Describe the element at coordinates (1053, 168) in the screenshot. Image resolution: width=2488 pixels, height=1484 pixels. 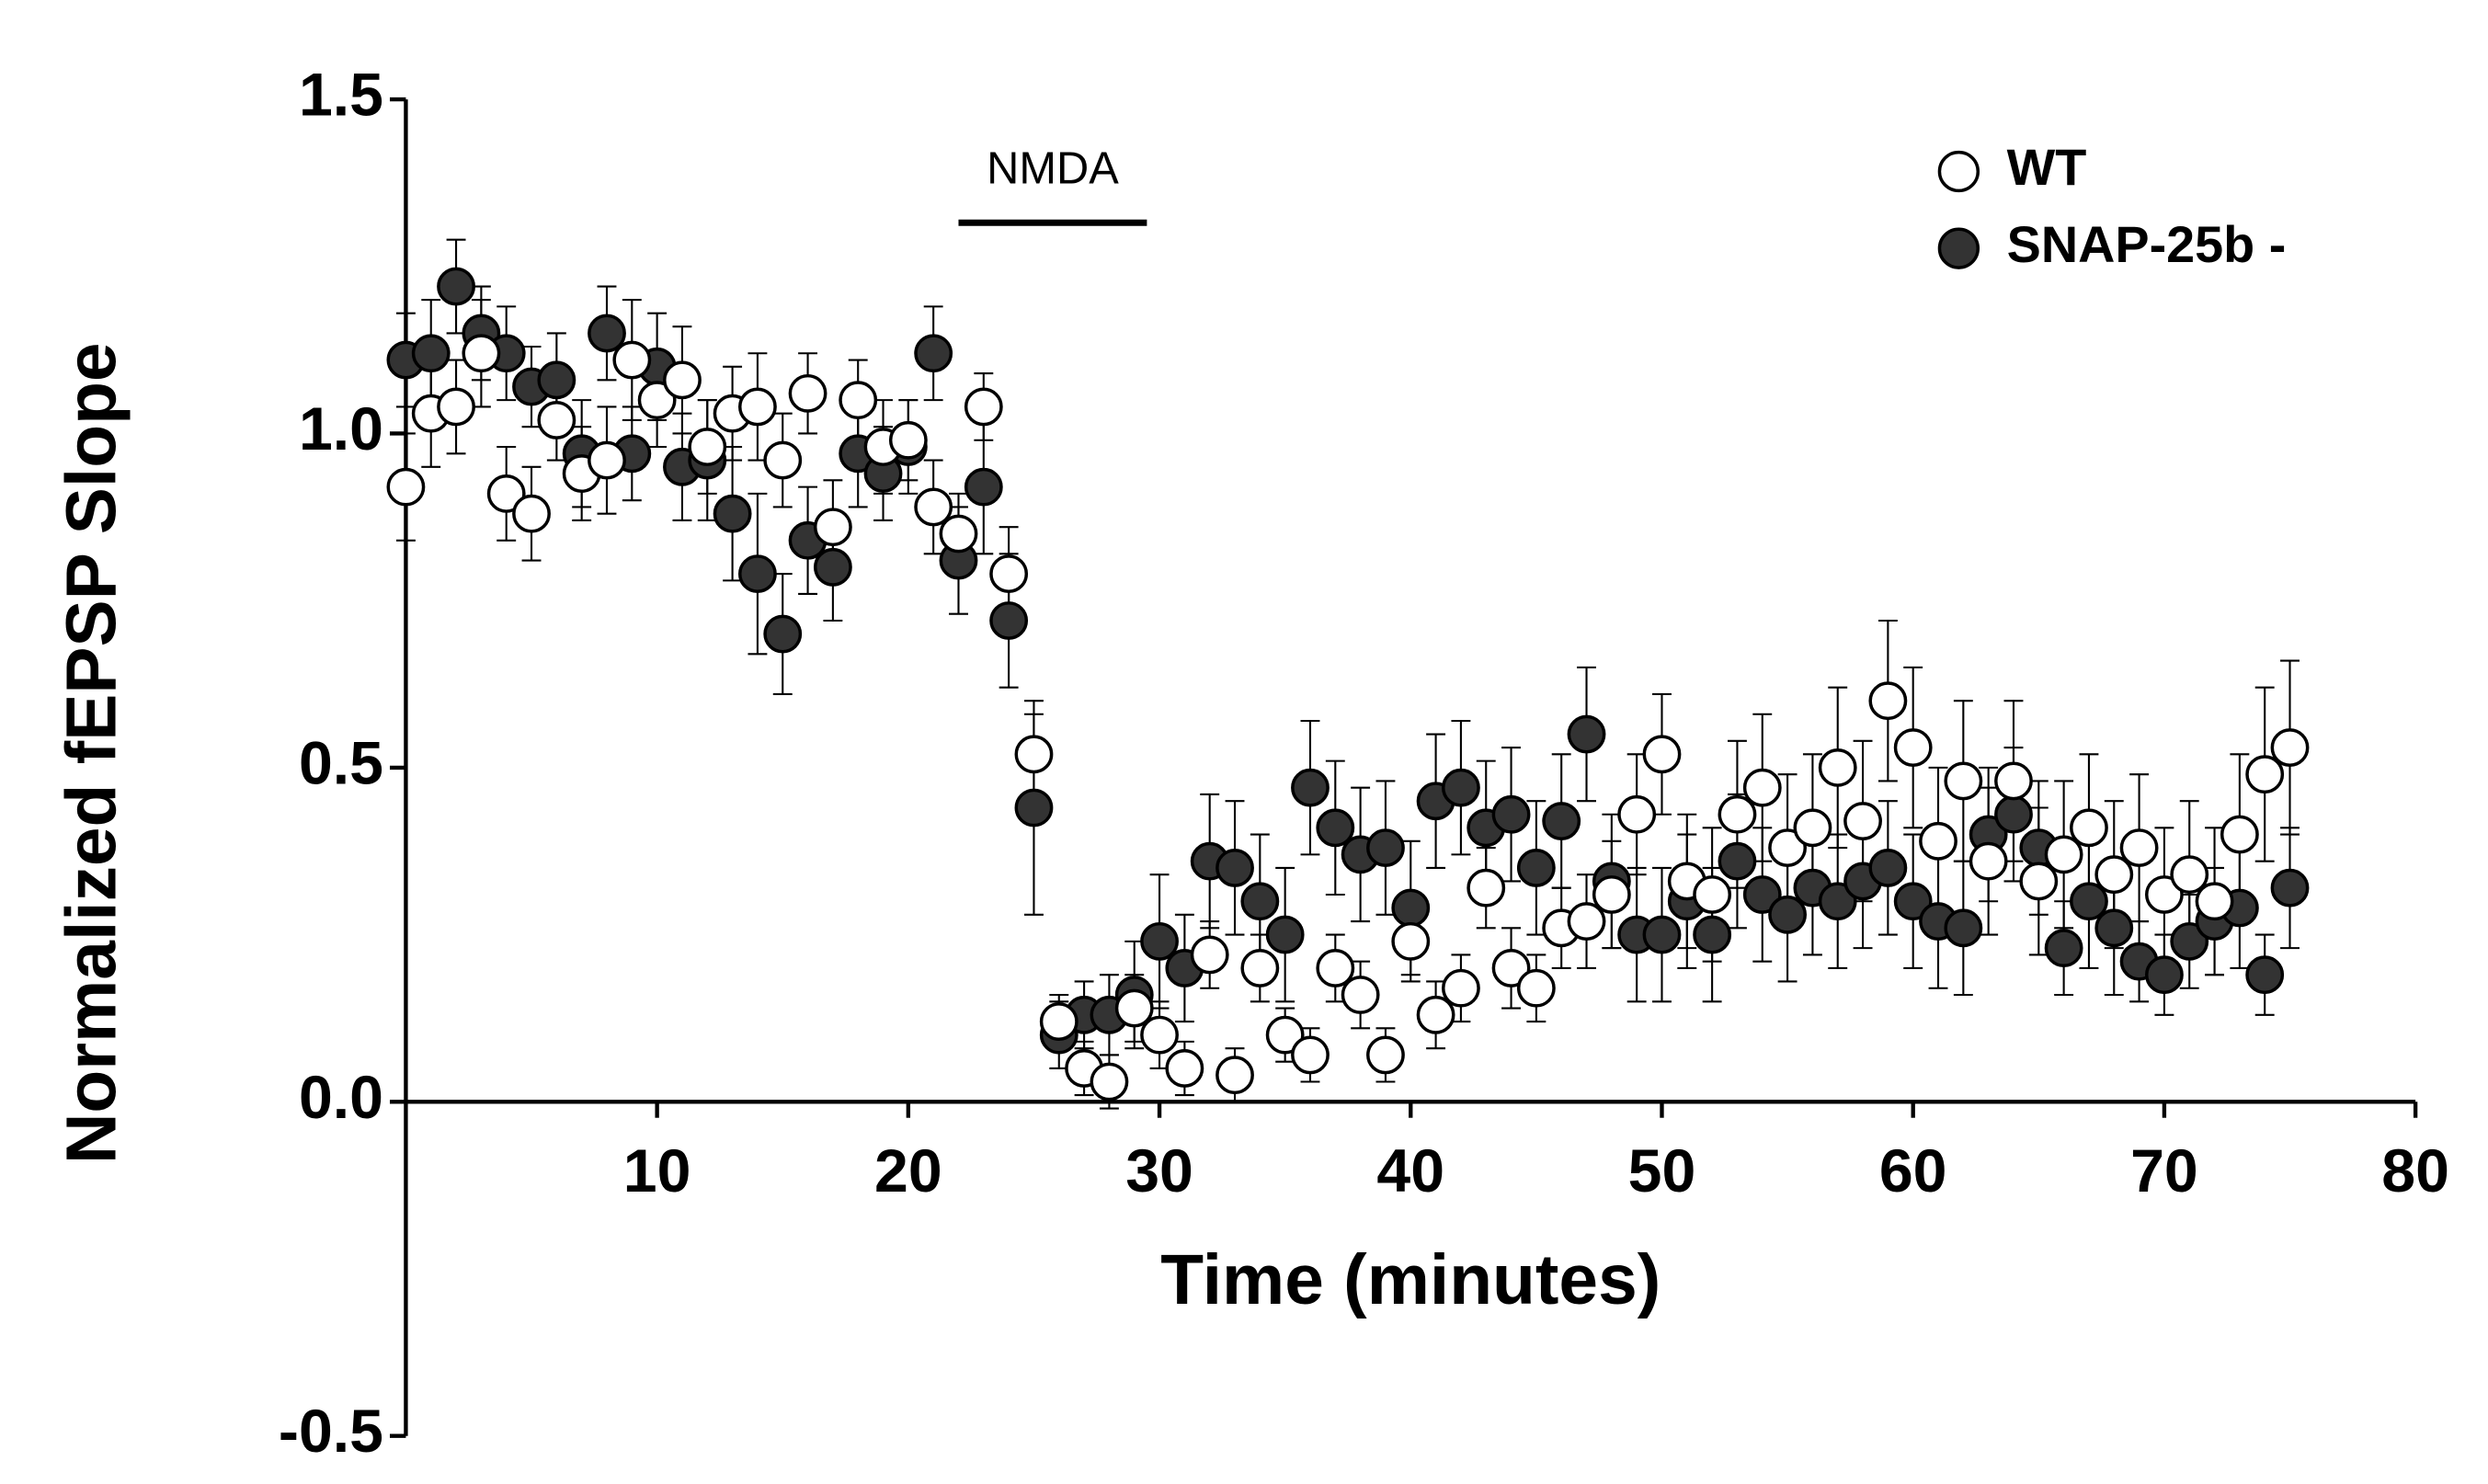
I see `annotation-label: NMDA` at that location.